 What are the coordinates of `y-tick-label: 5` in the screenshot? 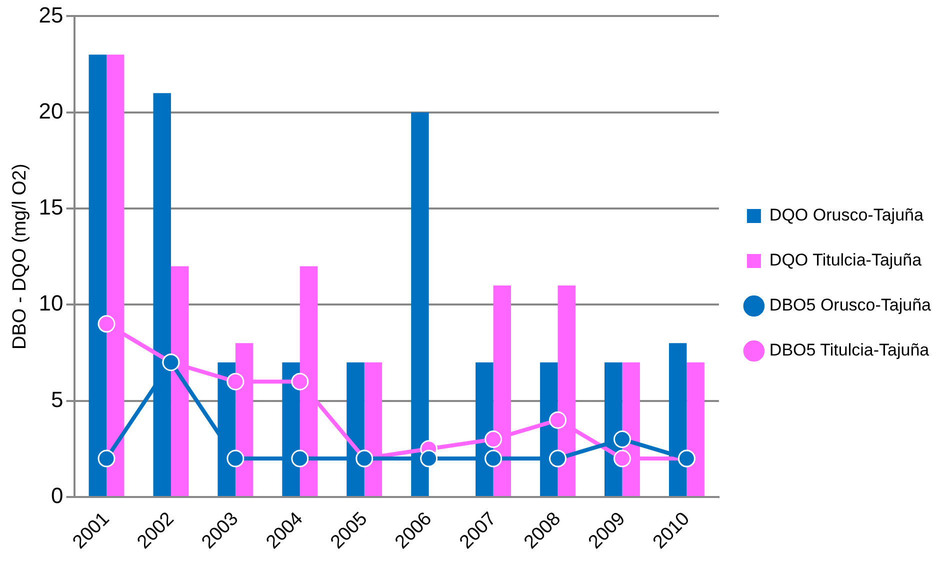 It's located at (57, 399).